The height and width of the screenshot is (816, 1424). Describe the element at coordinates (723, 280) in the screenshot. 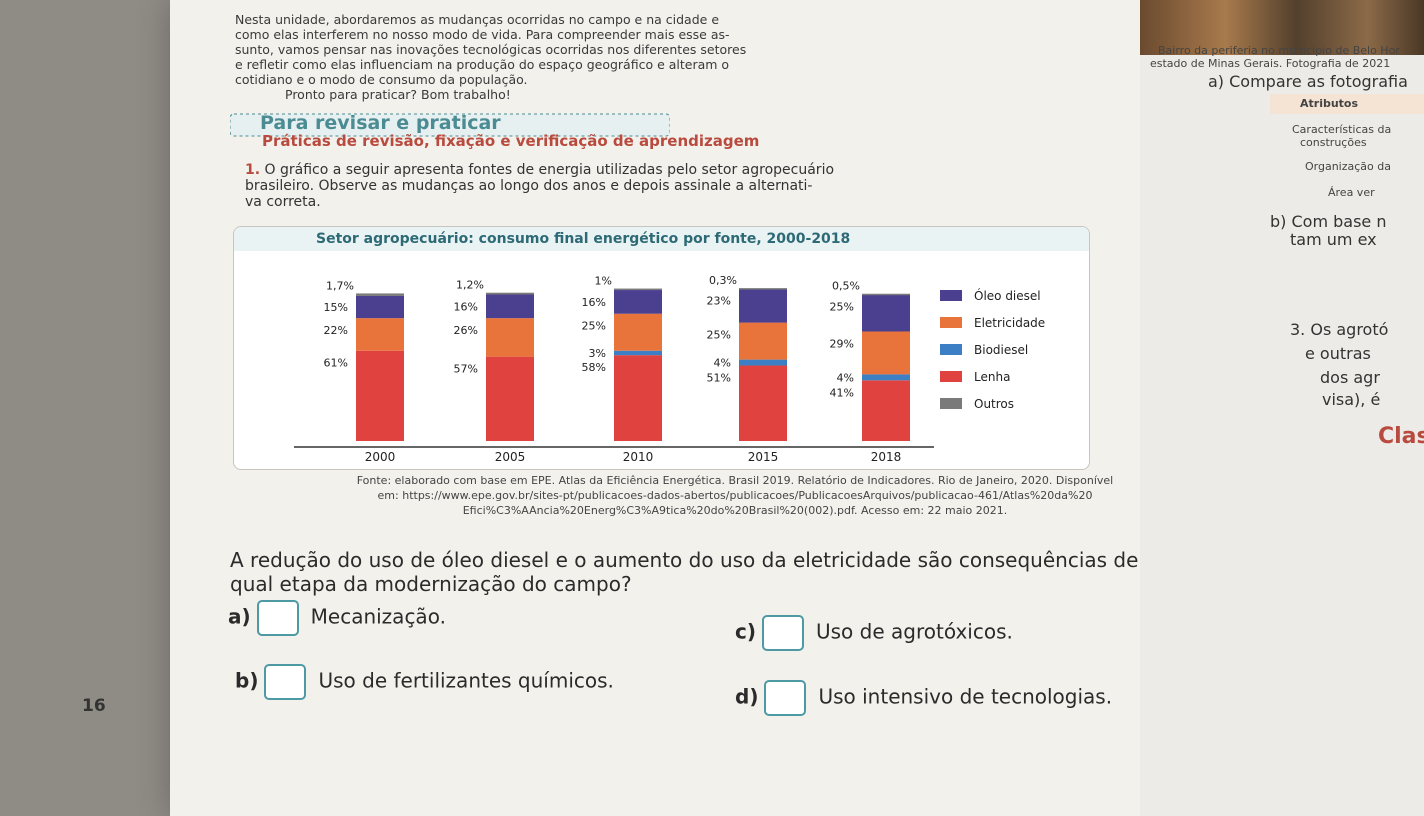

I see `data-label: 0,3%` at that location.